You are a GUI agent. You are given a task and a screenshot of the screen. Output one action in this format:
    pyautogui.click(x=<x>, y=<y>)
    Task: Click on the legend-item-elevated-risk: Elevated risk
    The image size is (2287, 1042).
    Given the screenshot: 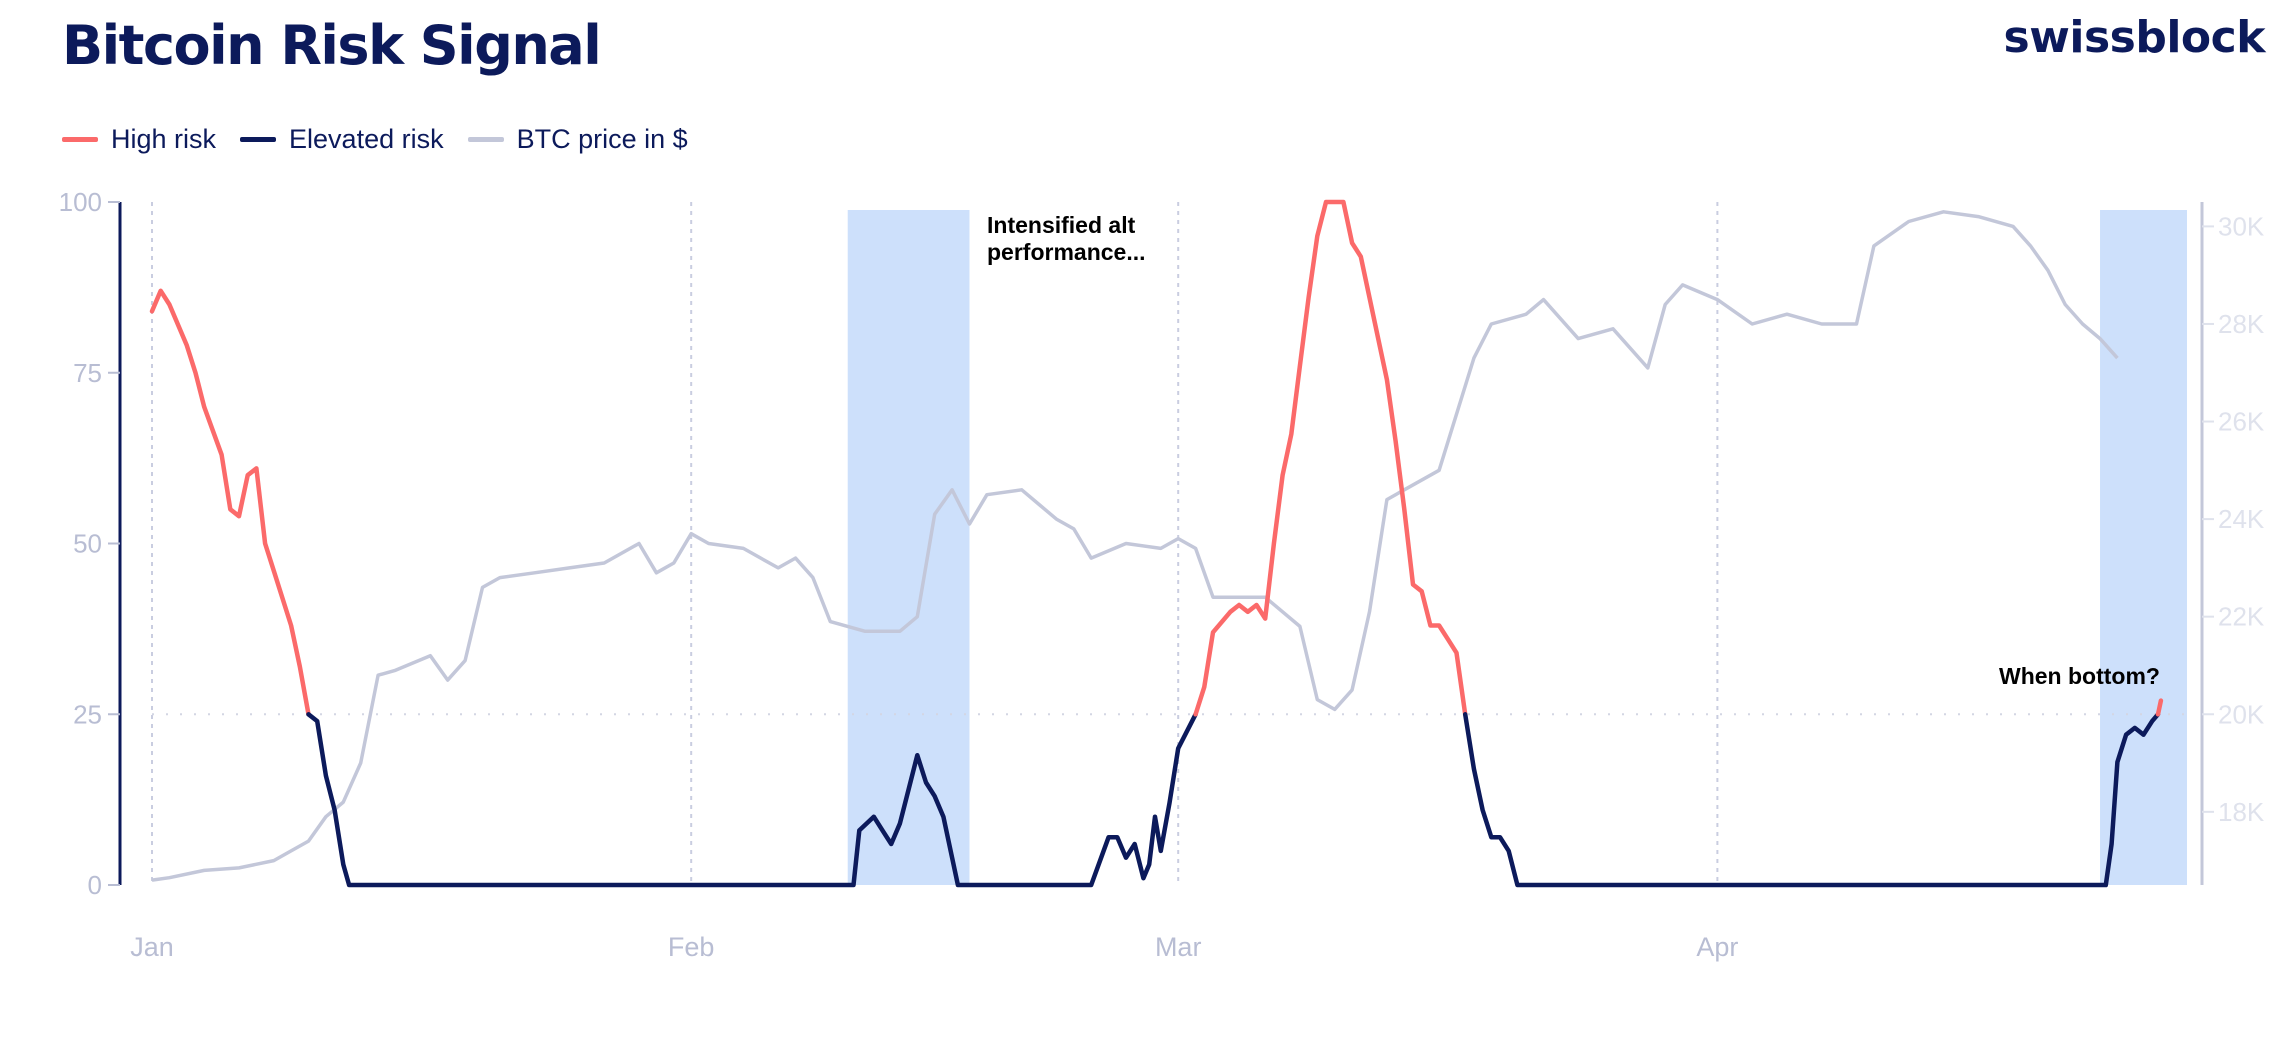 What is the action you would take?
    pyautogui.click(x=342, y=139)
    